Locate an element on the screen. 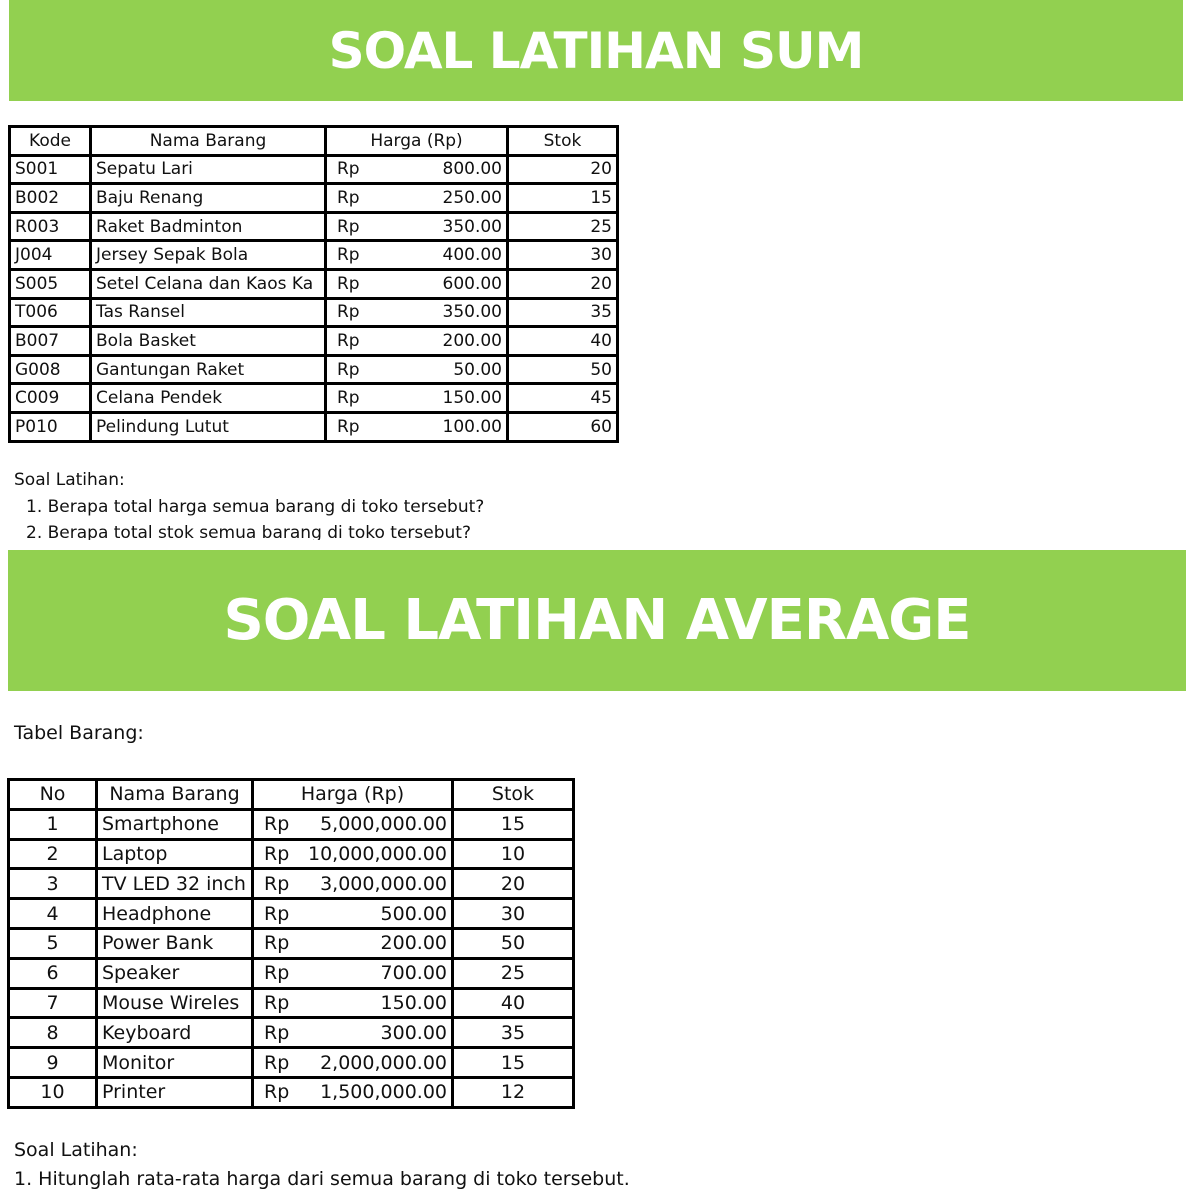  name-cell: Gantungan Raket is located at coordinates (208, 369).